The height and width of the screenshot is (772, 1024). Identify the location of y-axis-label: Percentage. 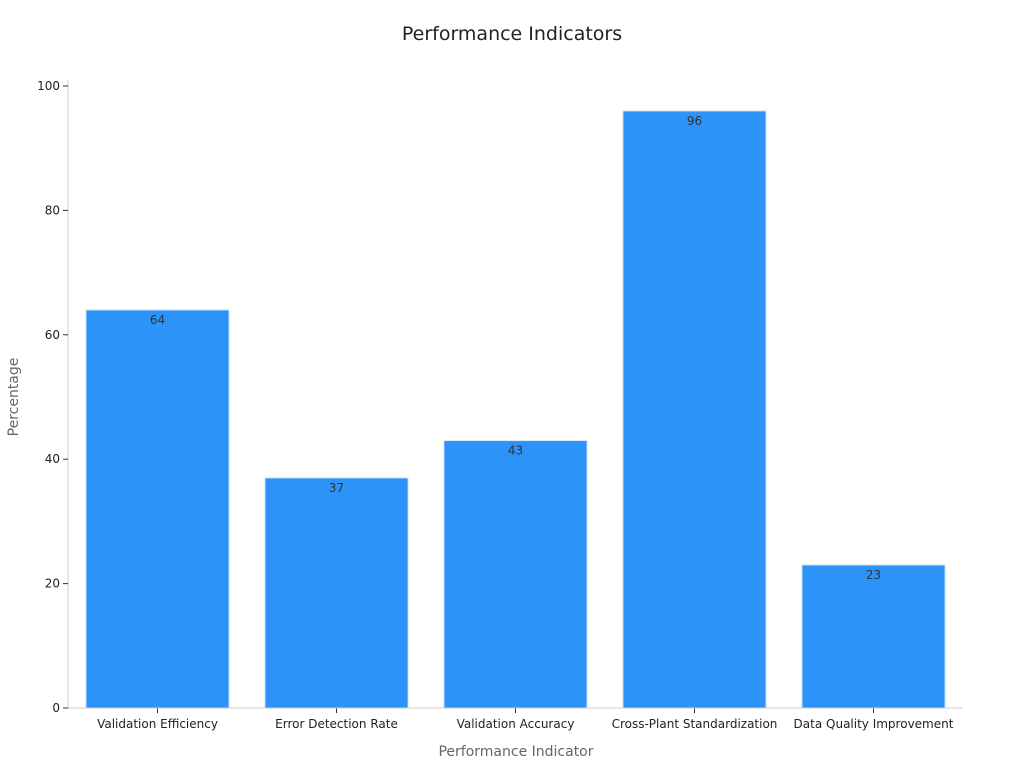
(14, 397).